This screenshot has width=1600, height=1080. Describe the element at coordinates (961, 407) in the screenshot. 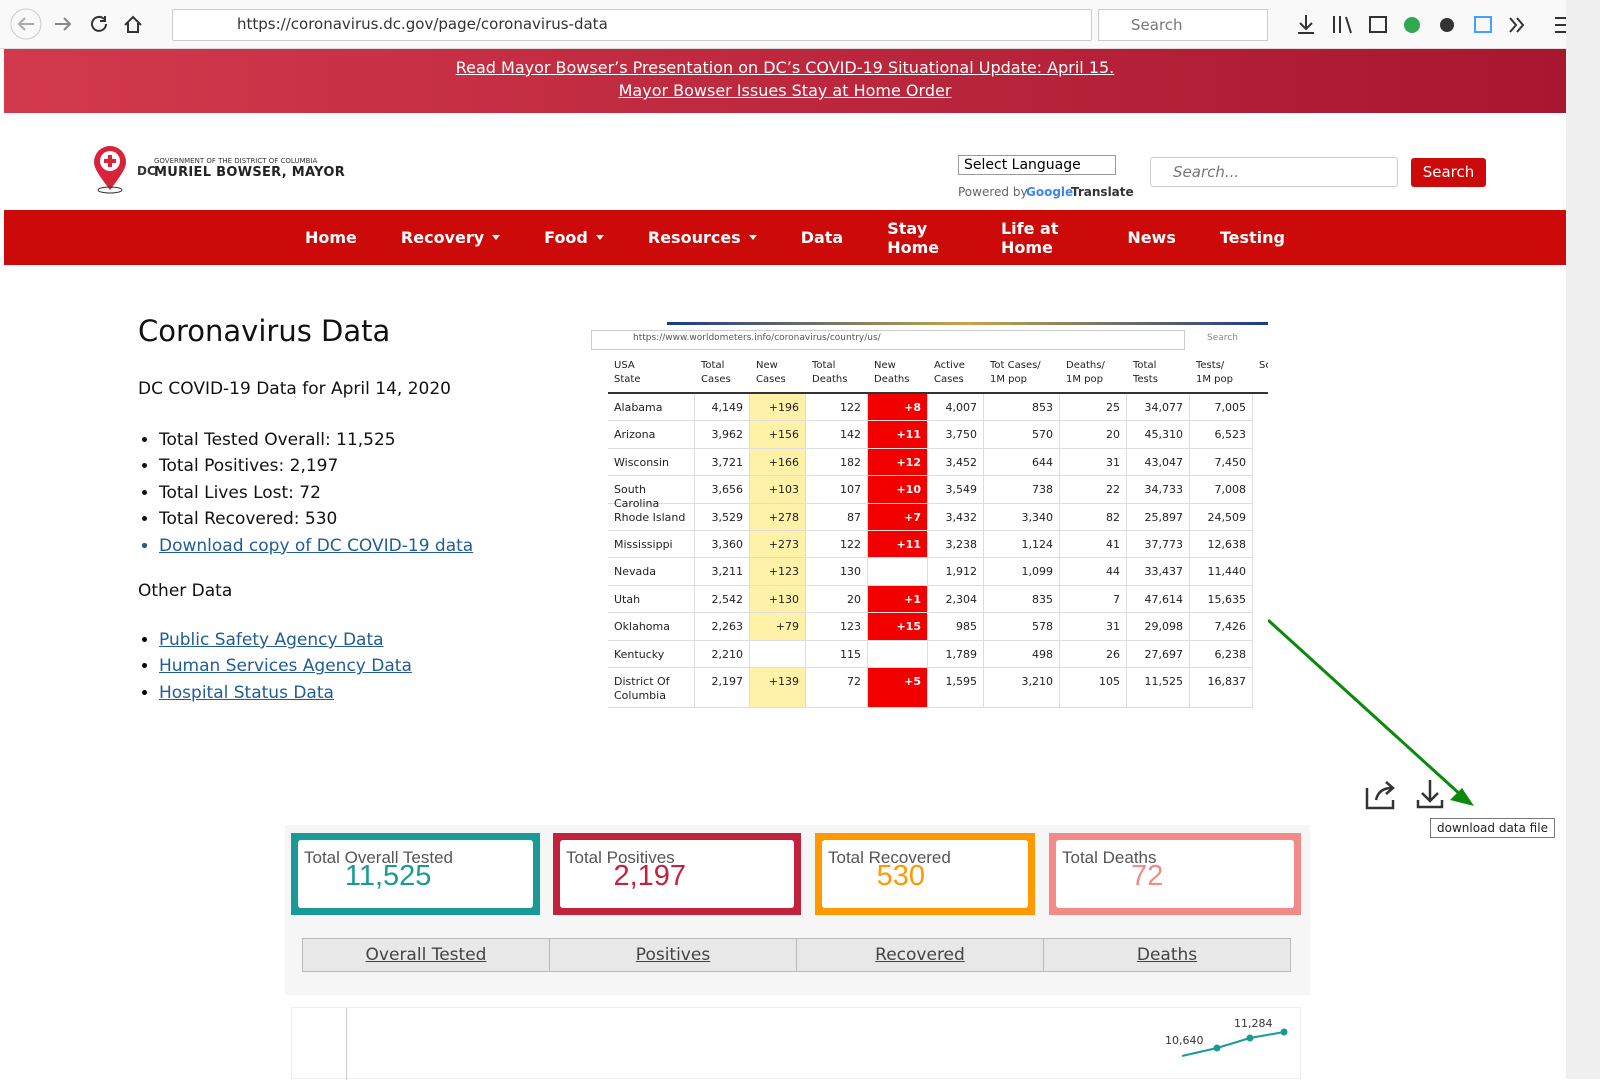

I see `cell-text: 4,007` at that location.